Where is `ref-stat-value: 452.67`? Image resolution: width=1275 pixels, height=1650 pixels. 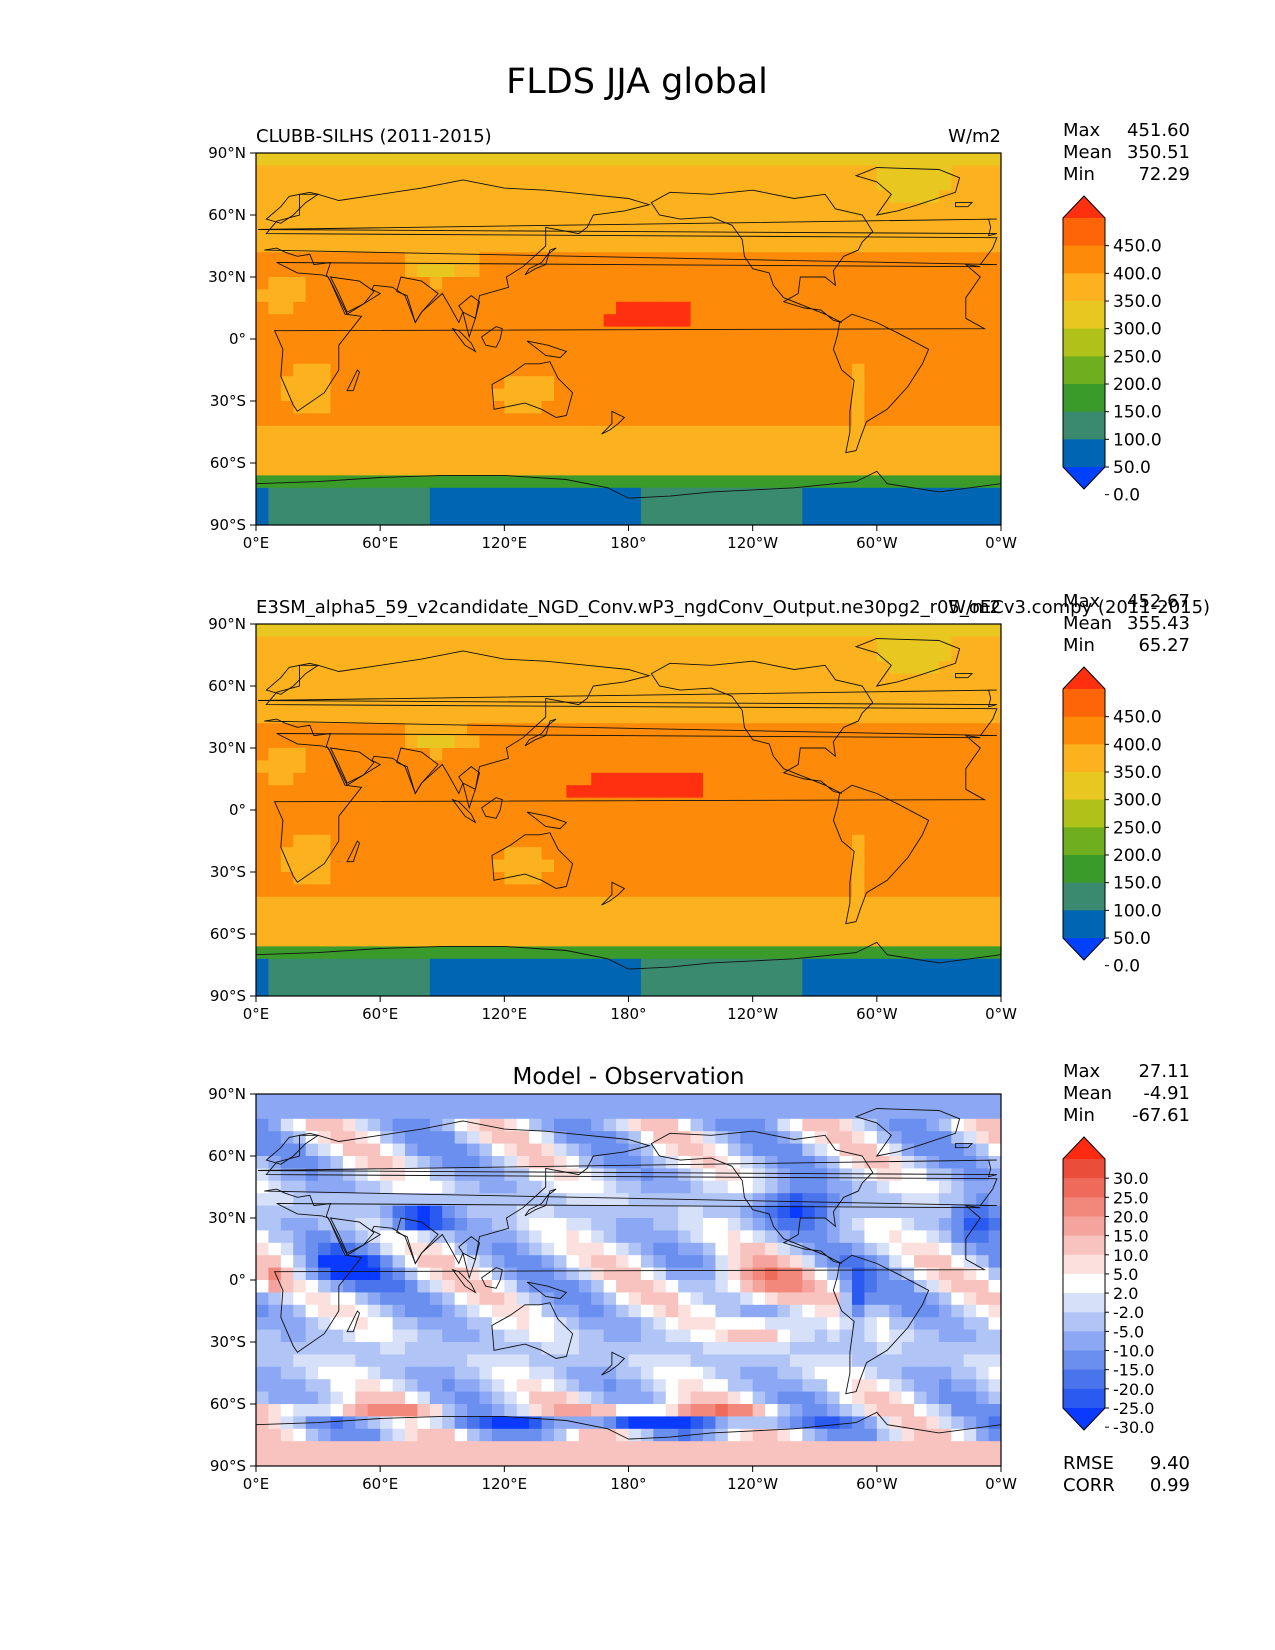 ref-stat-value: 452.67 is located at coordinates (1158, 601).